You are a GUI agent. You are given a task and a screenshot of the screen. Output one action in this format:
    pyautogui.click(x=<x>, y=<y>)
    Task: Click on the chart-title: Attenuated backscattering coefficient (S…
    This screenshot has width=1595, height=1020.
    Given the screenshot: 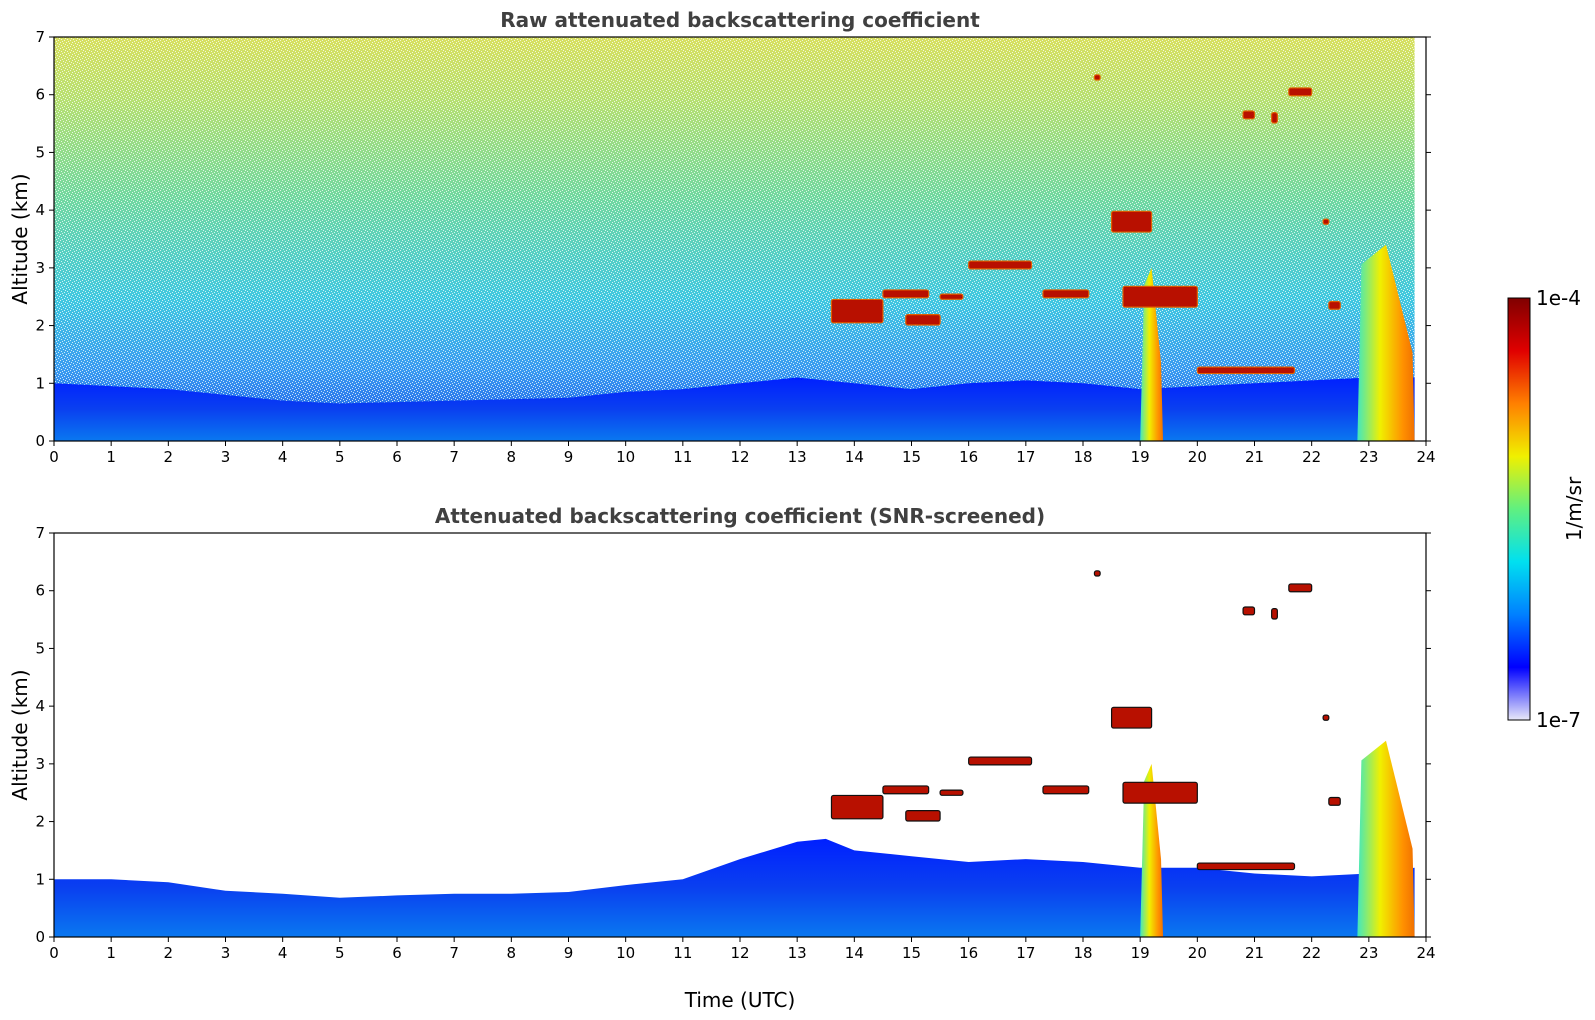 What is the action you would take?
    pyautogui.click(x=740, y=516)
    